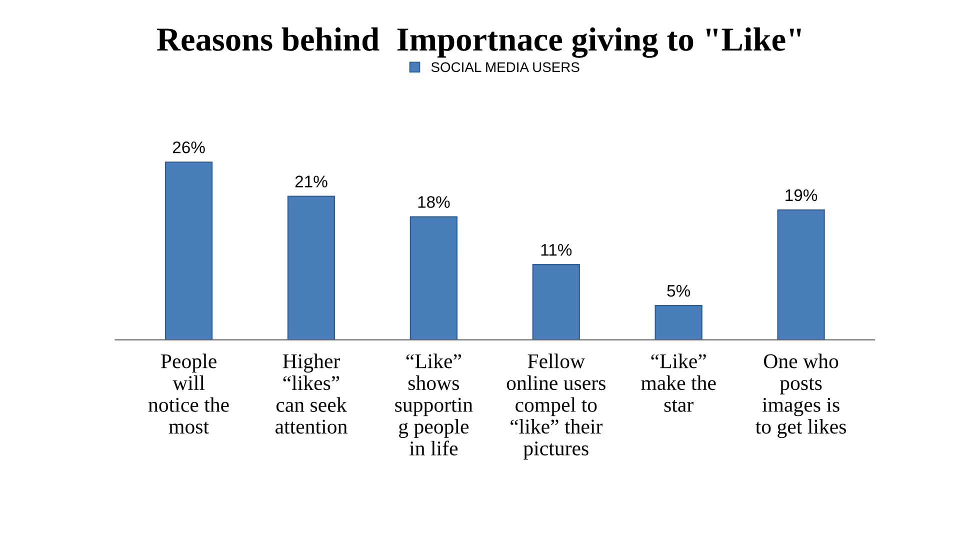 The width and height of the screenshot is (961, 548). I want to click on chart-title: Reasons behind Importnace giving to "Like", so click(478, 42).